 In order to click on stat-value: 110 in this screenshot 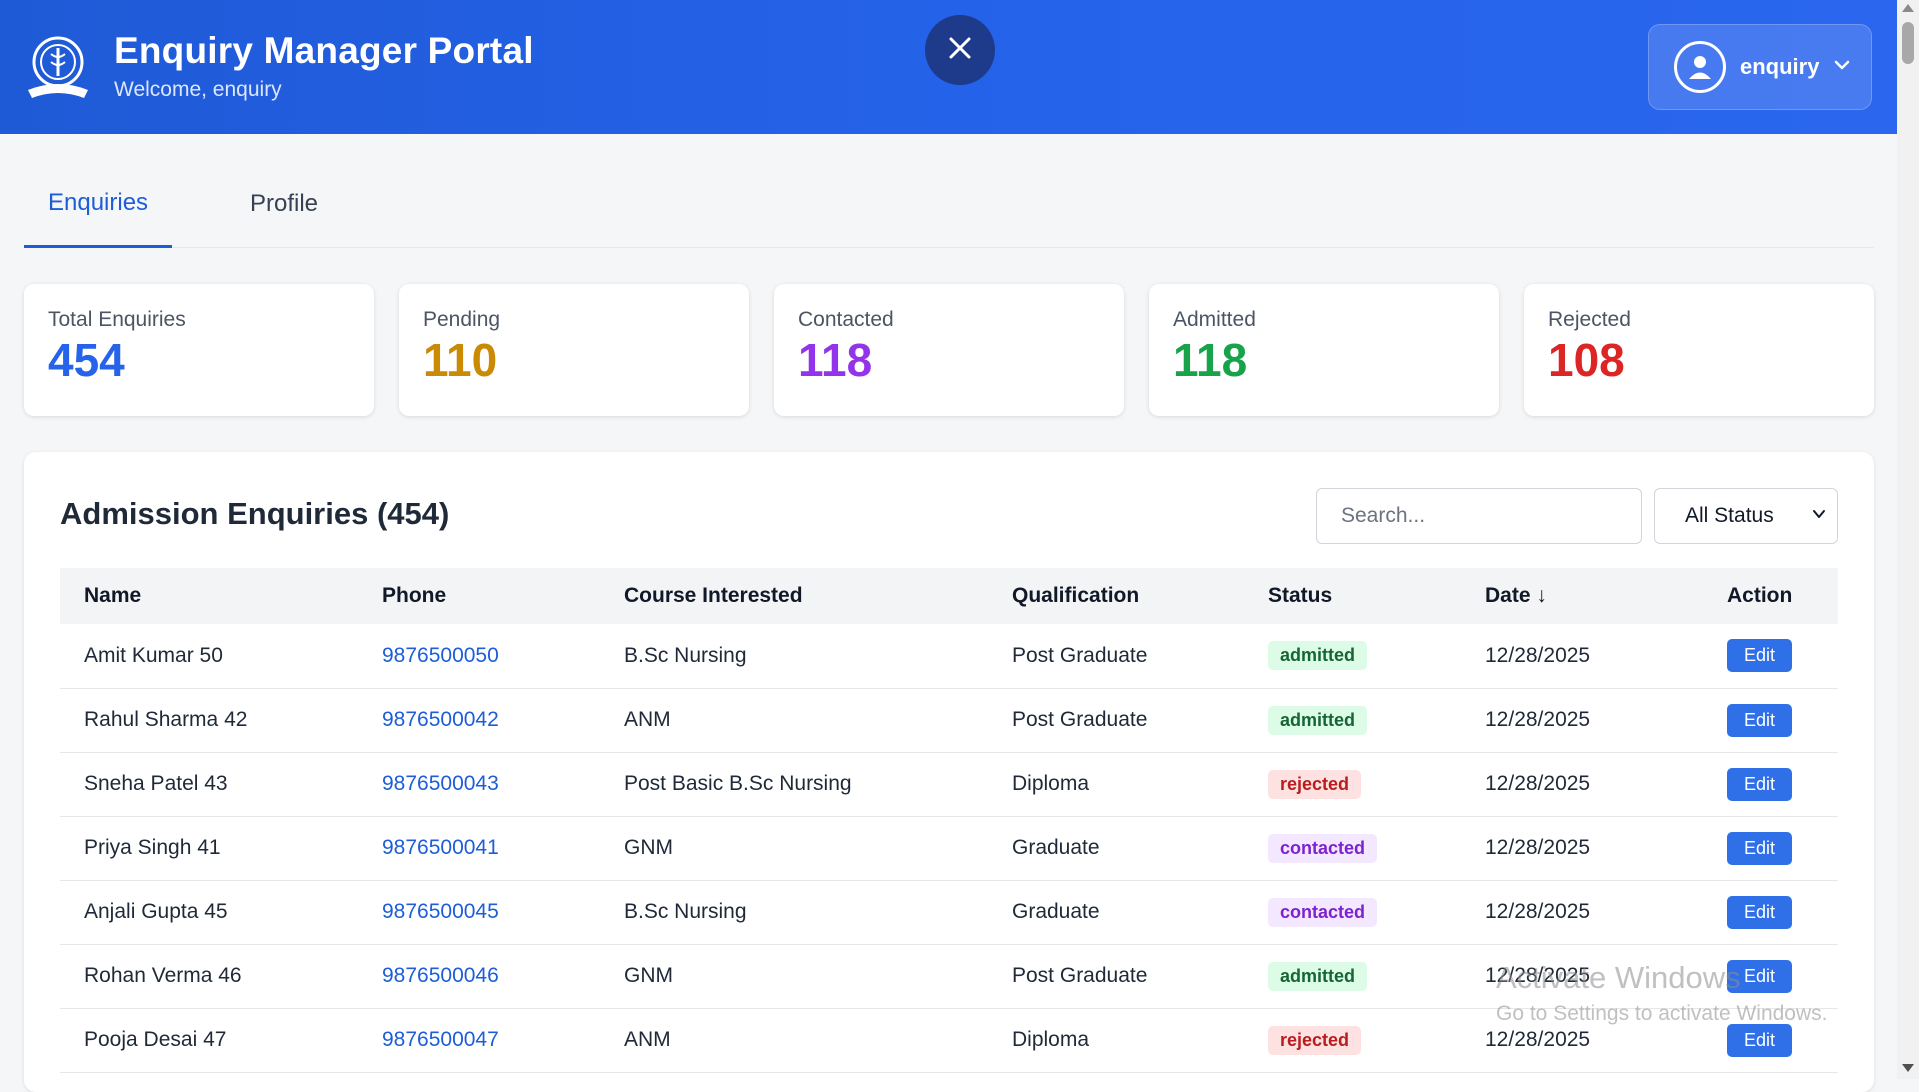, I will do `click(460, 360)`.